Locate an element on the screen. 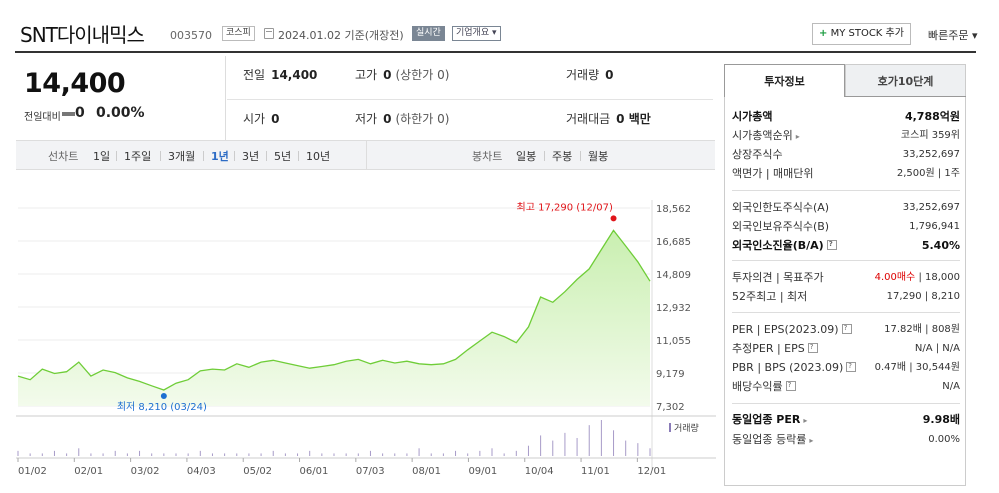 The height and width of the screenshot is (493, 999). realtime-badge: 실시간 is located at coordinates (428, 33).